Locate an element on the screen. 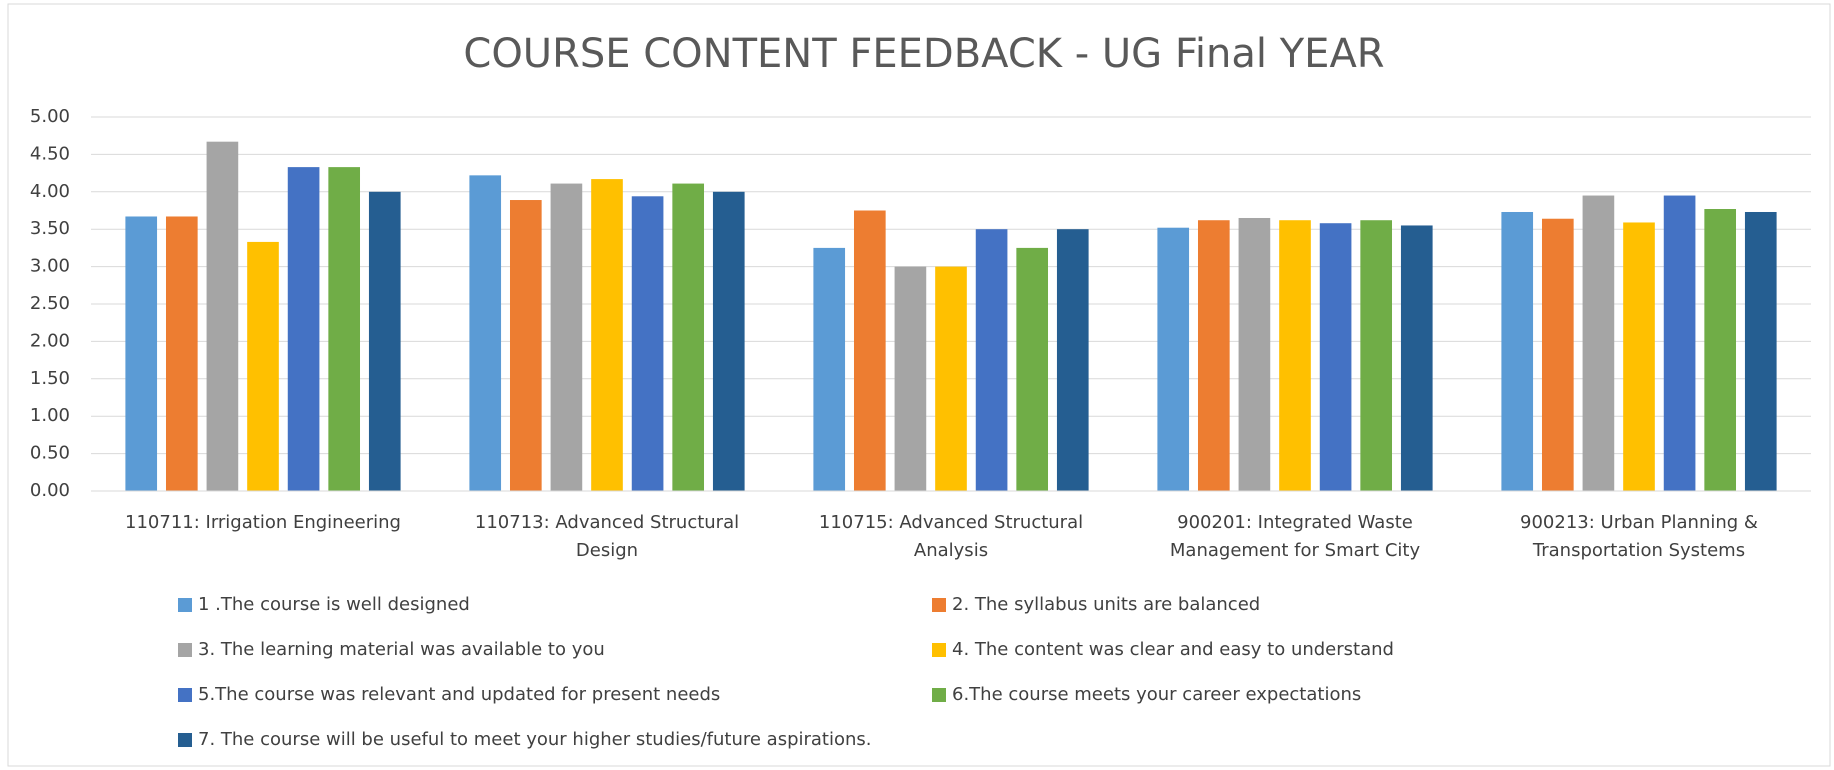 The height and width of the screenshot is (770, 1834). y-tick-label: 3.00 is located at coordinates (50, 266).